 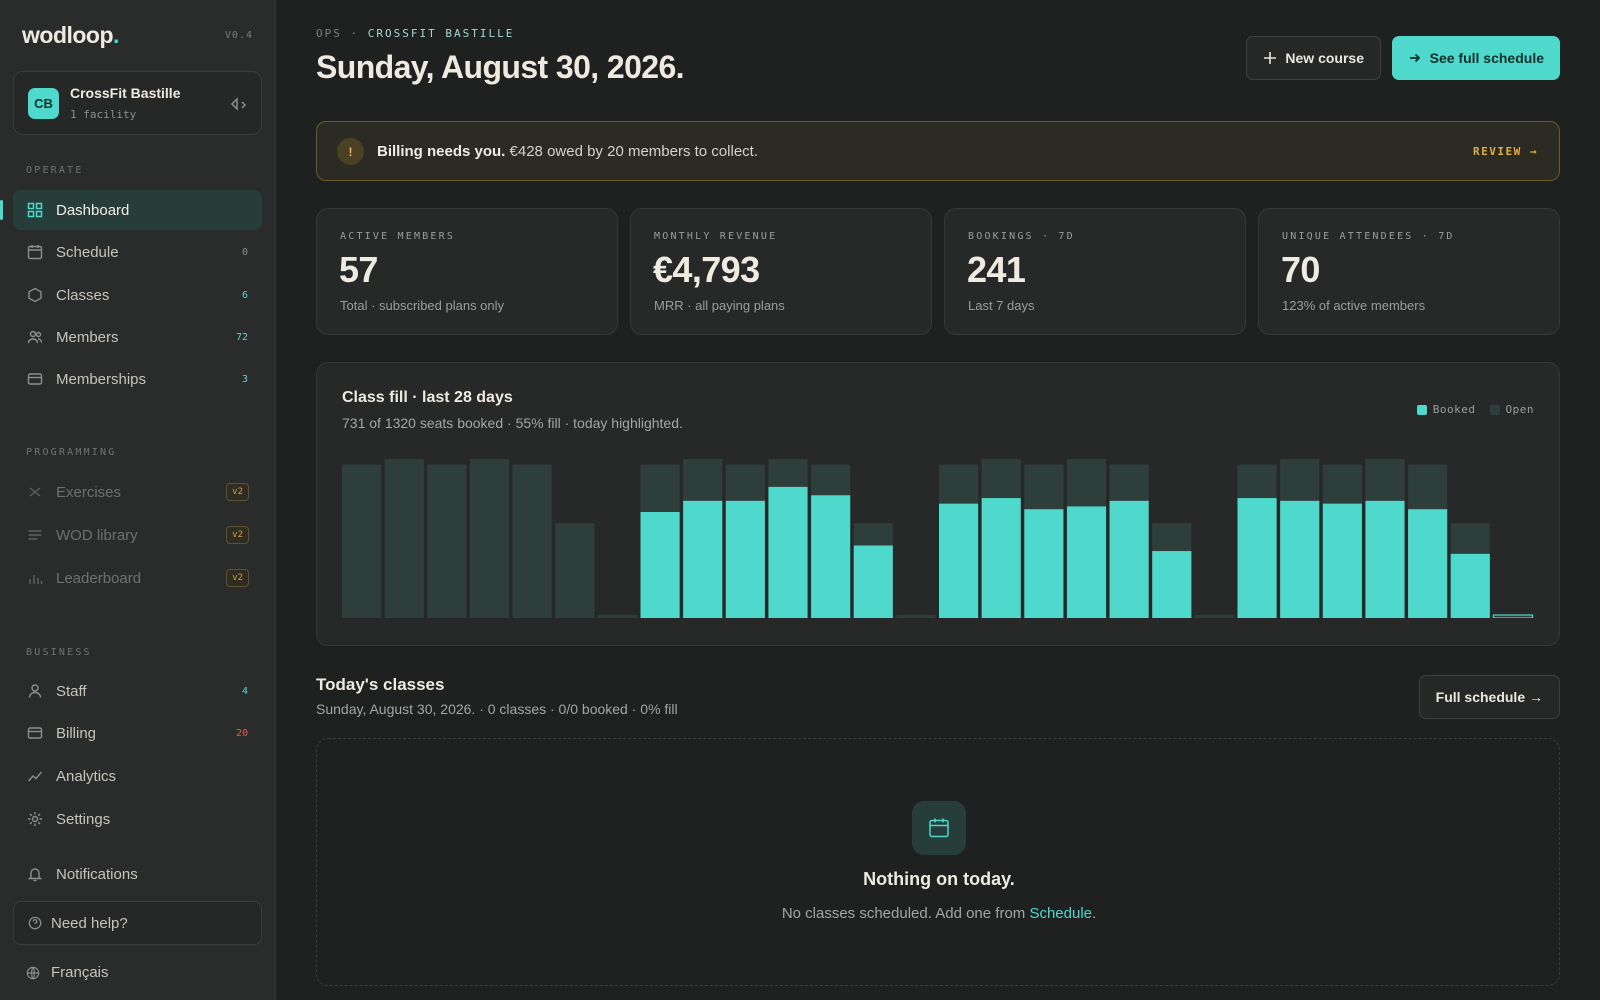 I want to click on sidebar-item-billing: Billing 20, so click(x=137, y=733).